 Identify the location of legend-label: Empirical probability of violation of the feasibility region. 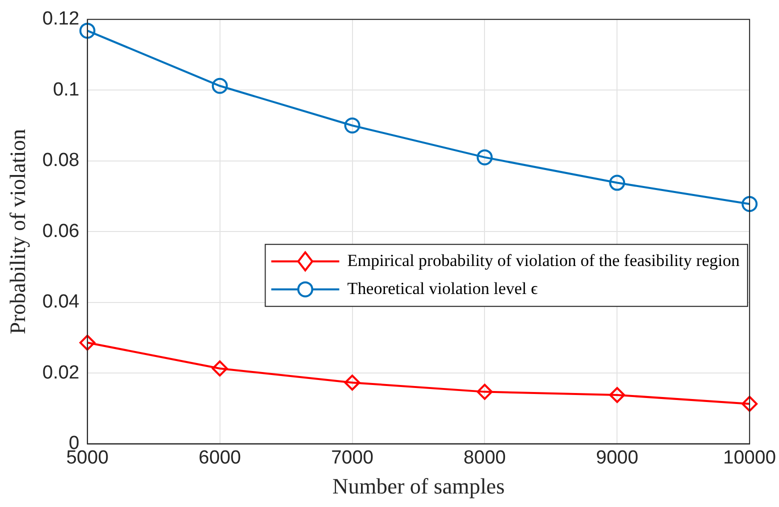
(543, 260).